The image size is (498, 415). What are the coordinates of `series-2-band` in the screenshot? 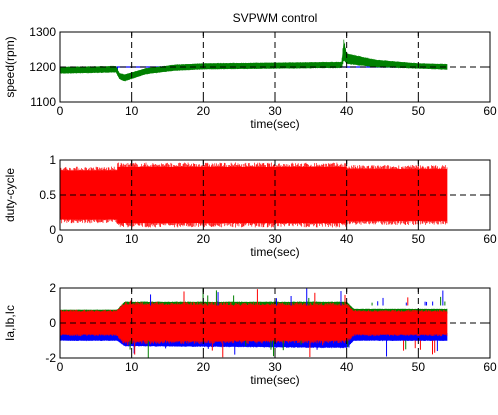 It's located at (253, 60).